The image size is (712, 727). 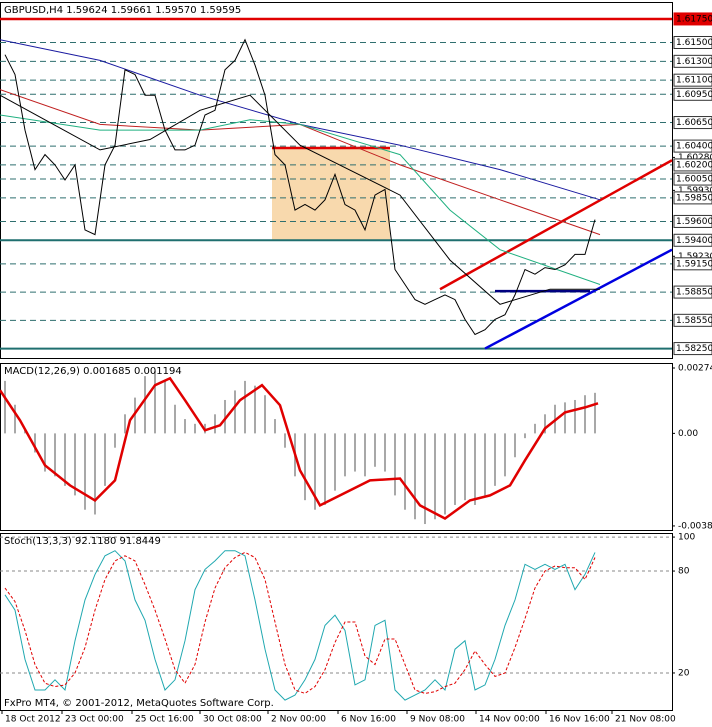 What do you see at coordinates (694, 198) in the screenshot?
I see `level-label: 1.59850` at bounding box center [694, 198].